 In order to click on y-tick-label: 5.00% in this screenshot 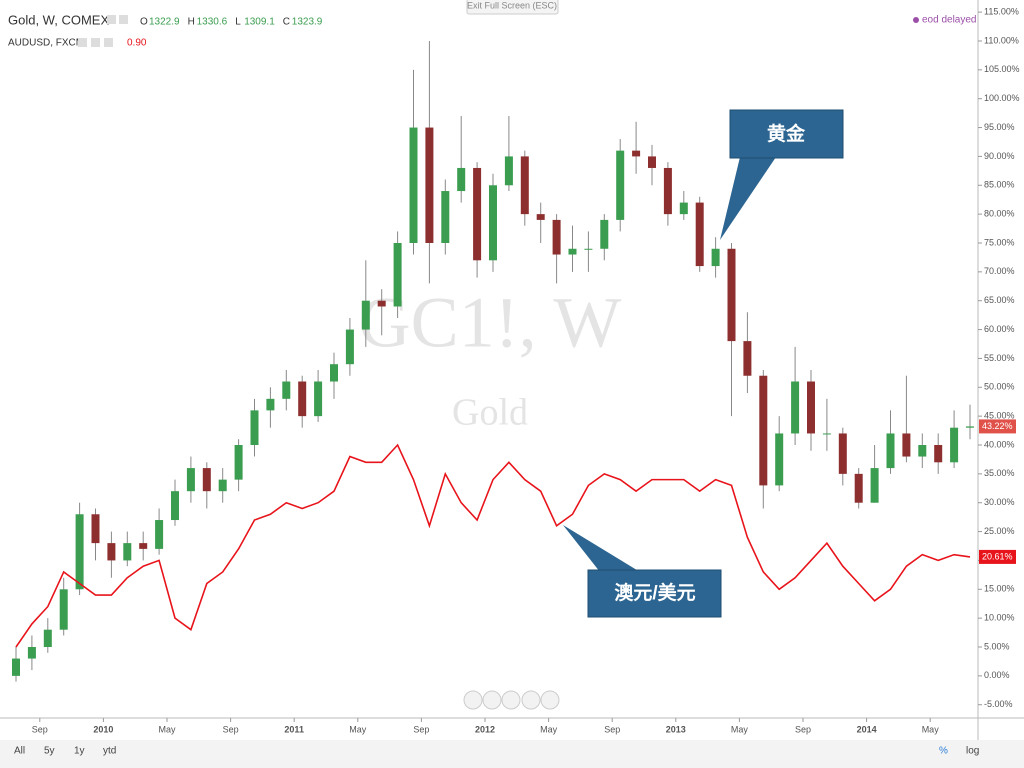, I will do `click(997, 646)`.